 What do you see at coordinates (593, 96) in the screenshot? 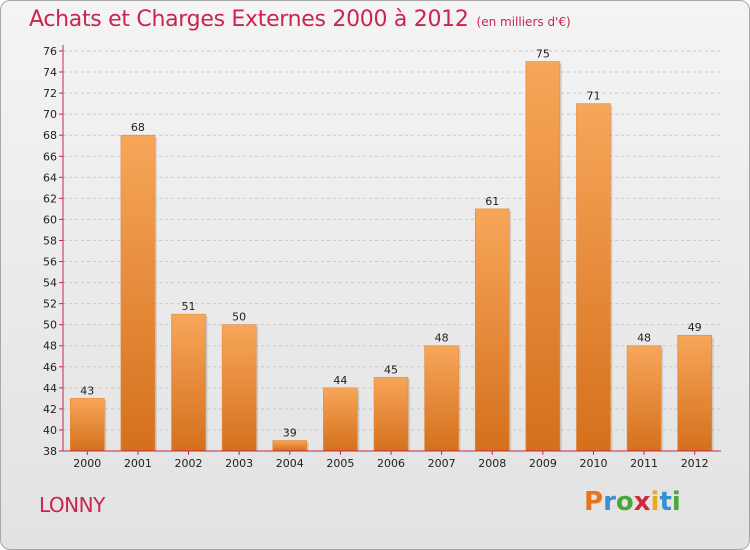
I see `data-label-2010: 71` at bounding box center [593, 96].